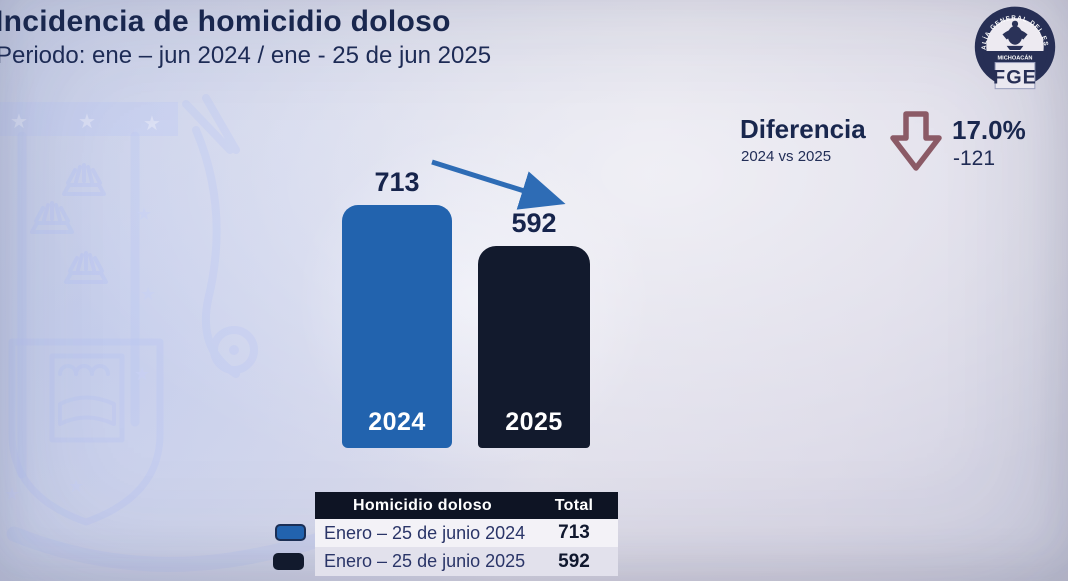  I want to click on legend-swatch-2024, so click(290, 532).